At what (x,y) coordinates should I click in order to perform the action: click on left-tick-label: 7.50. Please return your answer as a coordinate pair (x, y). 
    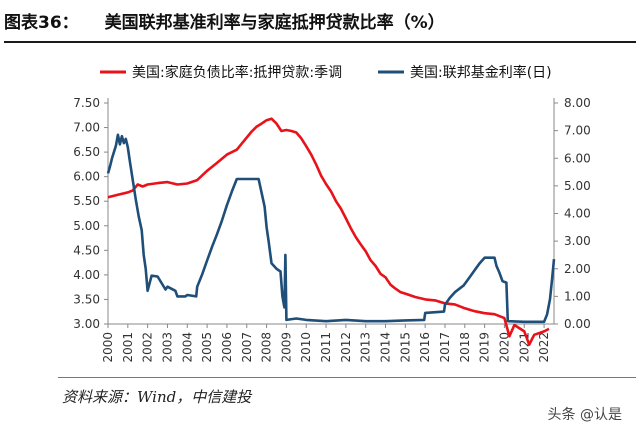
    Looking at the image, I should click on (86, 103).